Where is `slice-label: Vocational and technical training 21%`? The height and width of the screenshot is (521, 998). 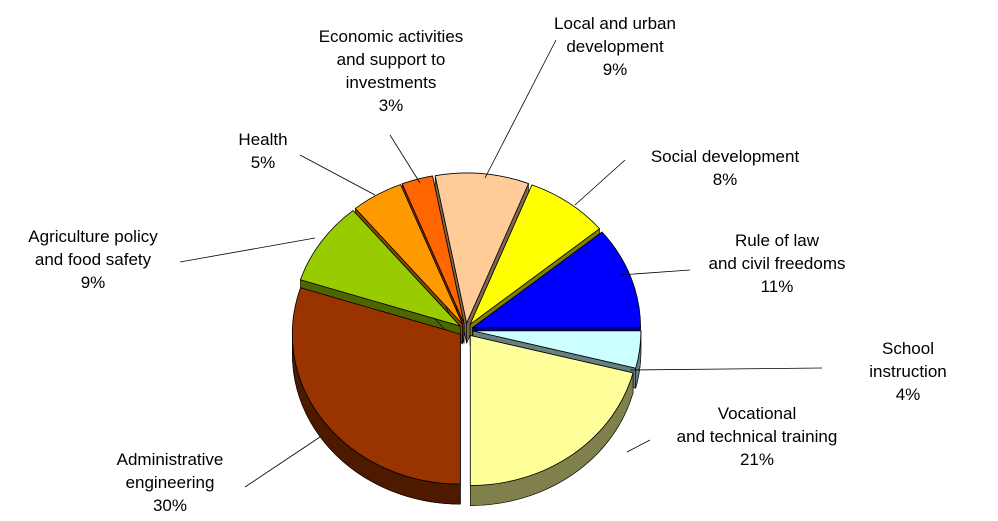
slice-label: Vocational and technical training 21% is located at coordinates (757, 436).